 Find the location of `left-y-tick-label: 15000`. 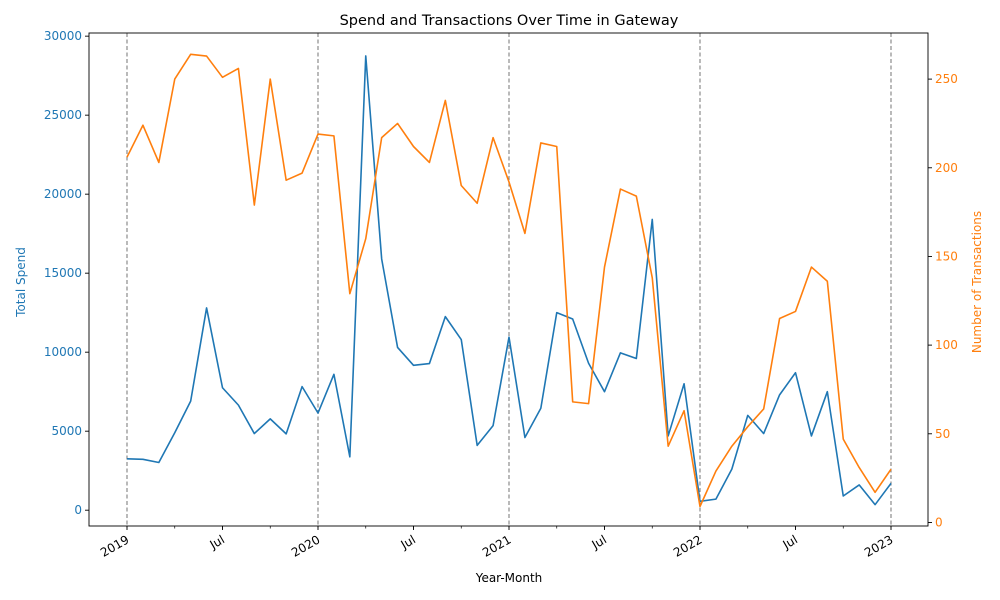

left-y-tick-label: 15000 is located at coordinates (63, 273).